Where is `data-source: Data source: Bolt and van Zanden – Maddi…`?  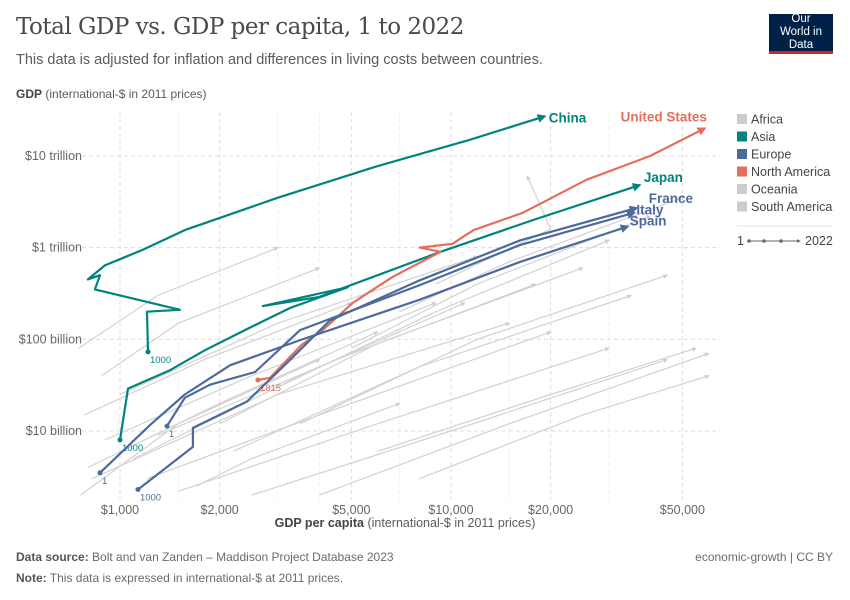 data-source: Data source: Bolt and van Zanden – Maddi… is located at coordinates (205, 557).